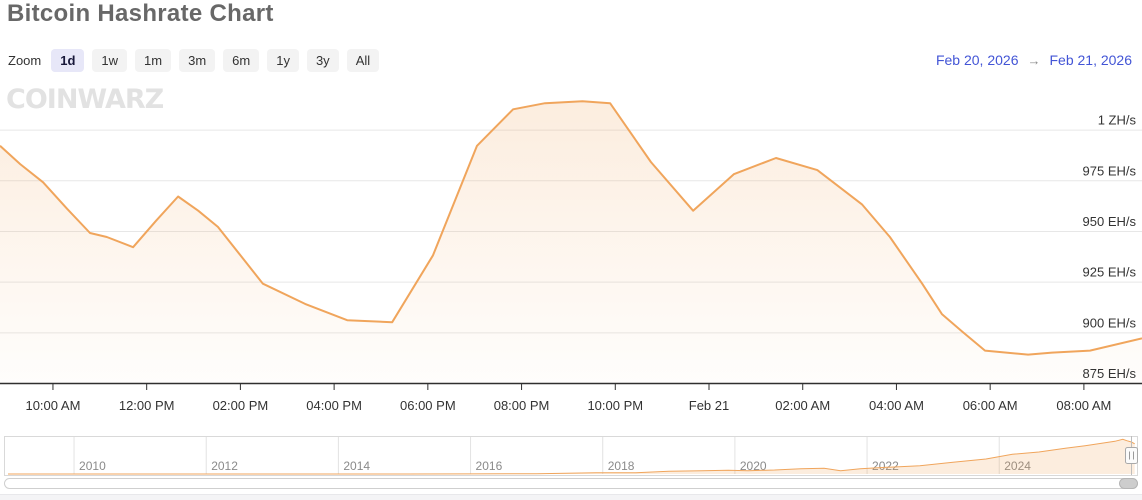  Describe the element at coordinates (571, 497) in the screenshot. I see `page-scrollbar-strip` at that location.